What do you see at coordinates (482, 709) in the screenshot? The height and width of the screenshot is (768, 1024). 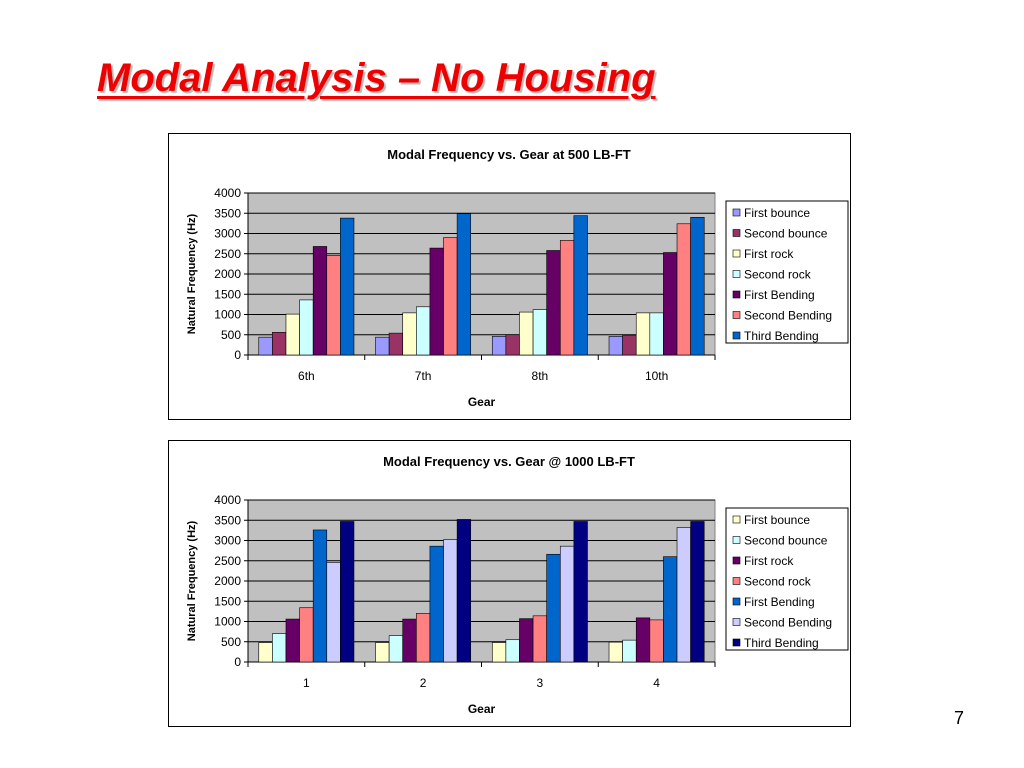 I see `x-axis-title: Gear` at bounding box center [482, 709].